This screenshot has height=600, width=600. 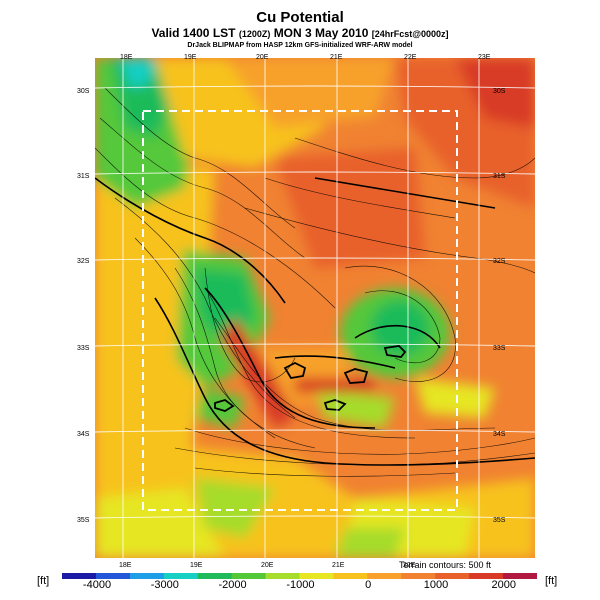 What do you see at coordinates (83, 434) in the screenshot?
I see `lat-label-left: 34S` at bounding box center [83, 434].